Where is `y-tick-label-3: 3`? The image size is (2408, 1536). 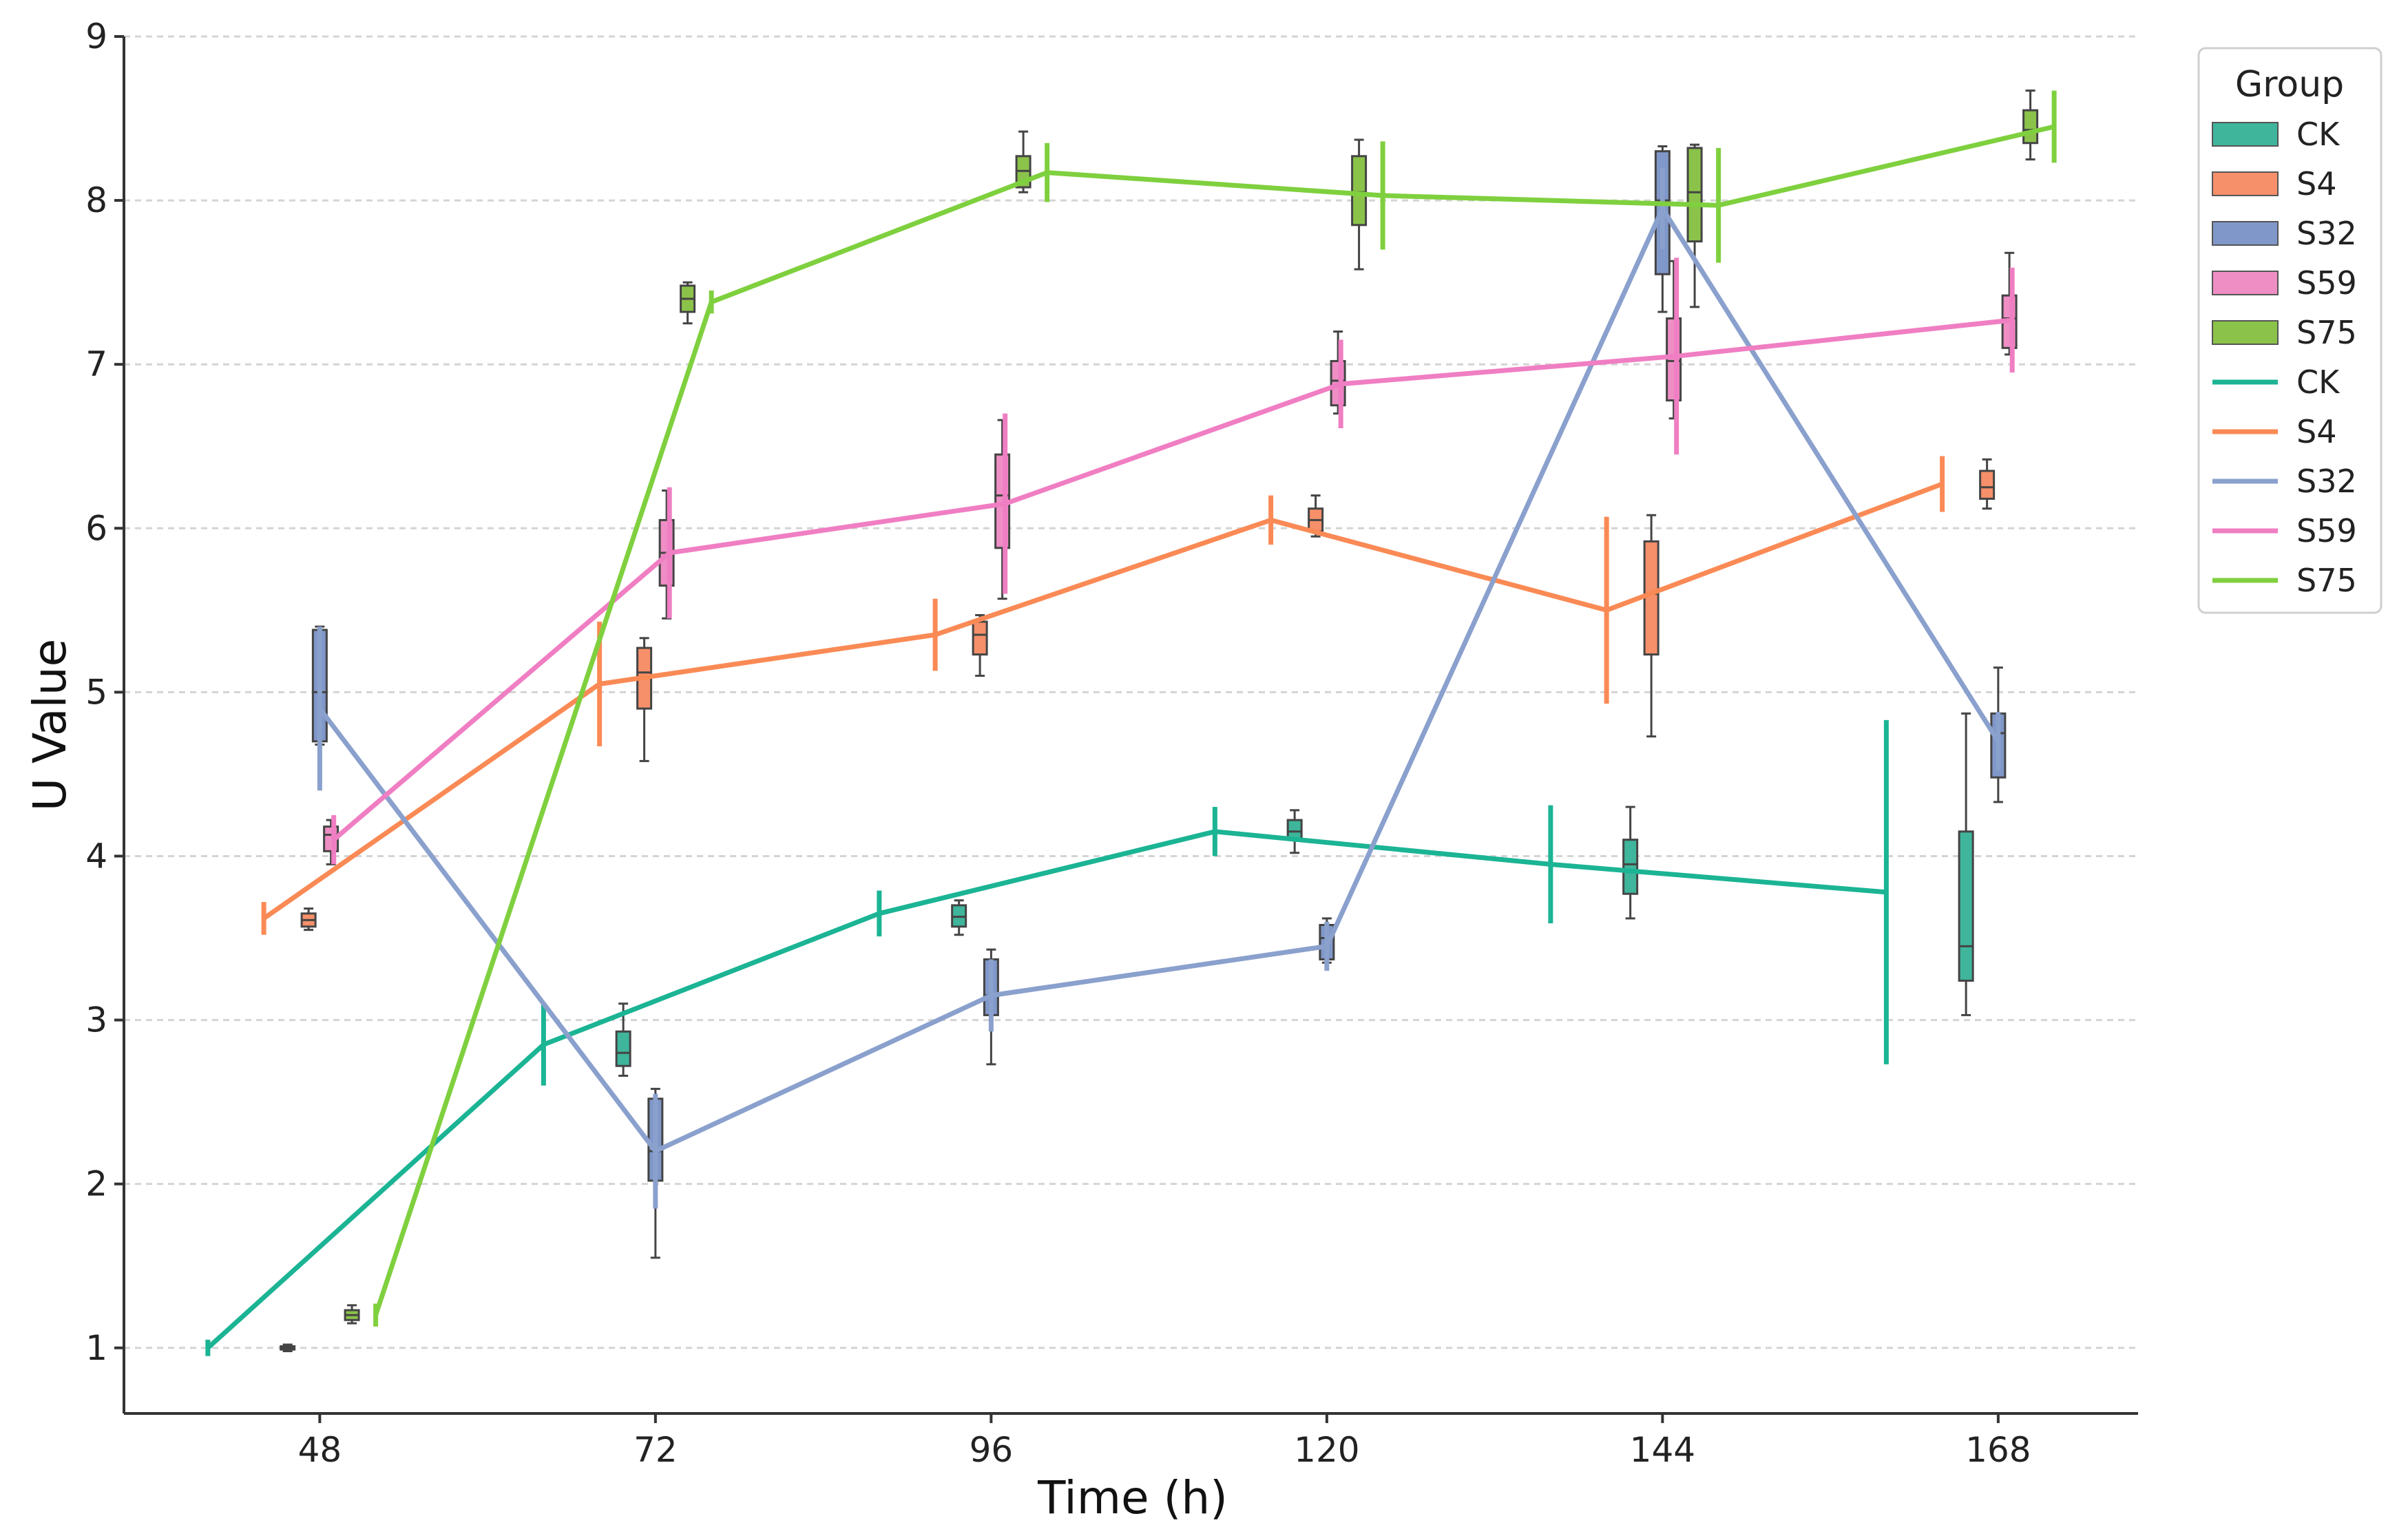 y-tick-label-3: 3 is located at coordinates (96, 1020).